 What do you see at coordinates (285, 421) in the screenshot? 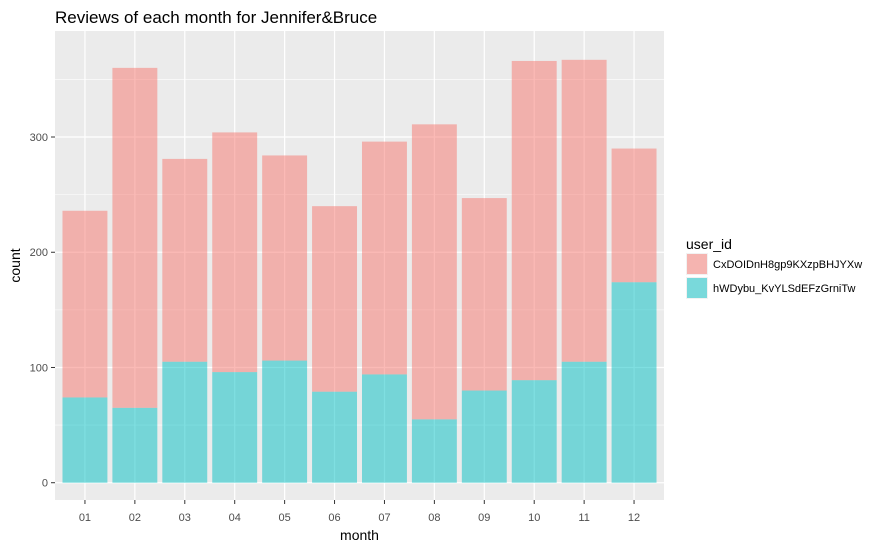
I see `bar-05-hWDybu_KvYLSdEFzGrniTw` at bounding box center [285, 421].